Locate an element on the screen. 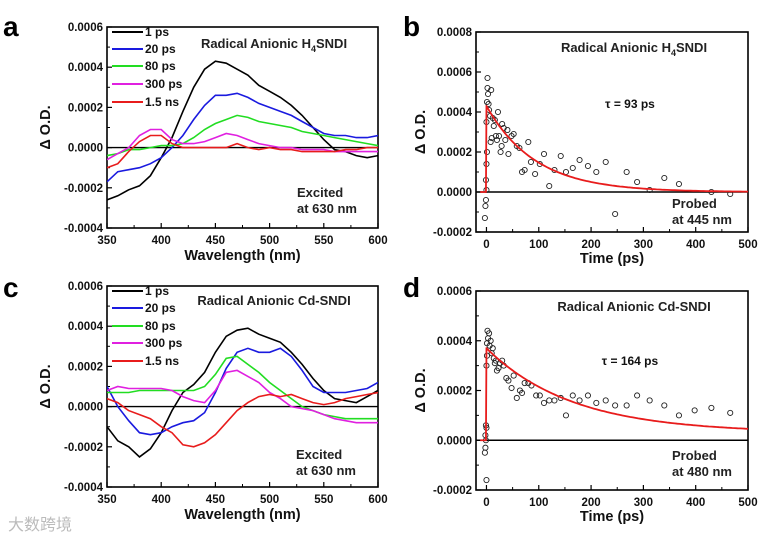 This screenshot has height=539, width=779. annotation-line: Excited is located at coordinates (320, 192).